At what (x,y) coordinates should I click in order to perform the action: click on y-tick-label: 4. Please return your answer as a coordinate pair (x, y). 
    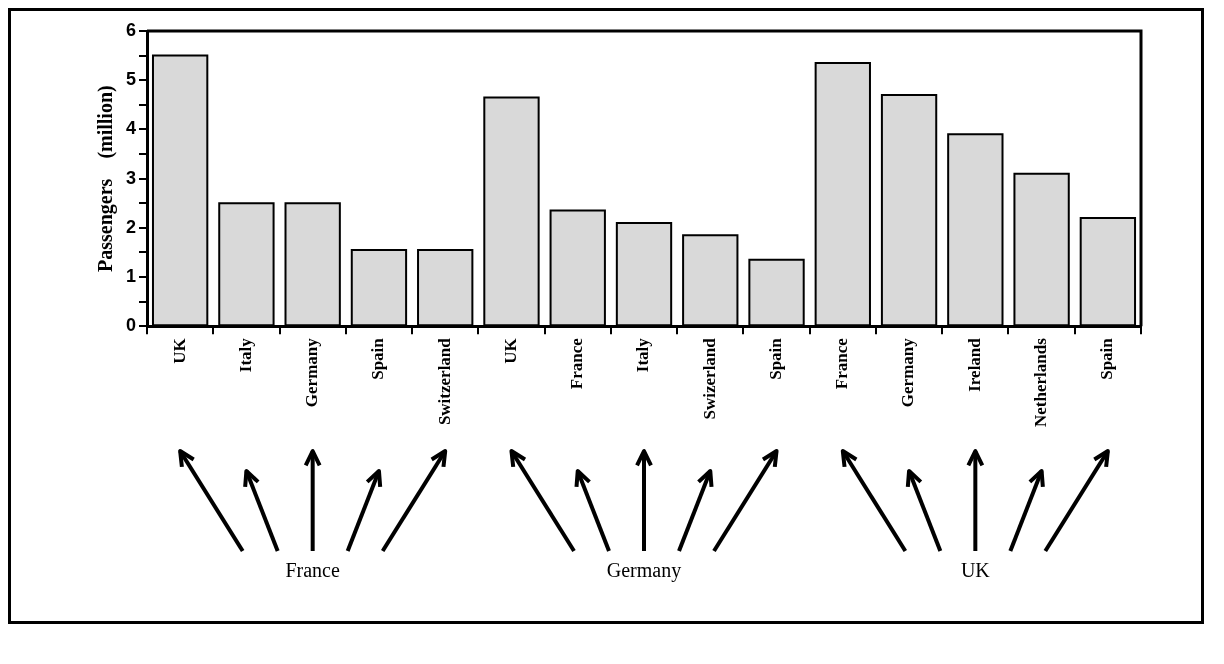
    Looking at the image, I should click on (131, 128).